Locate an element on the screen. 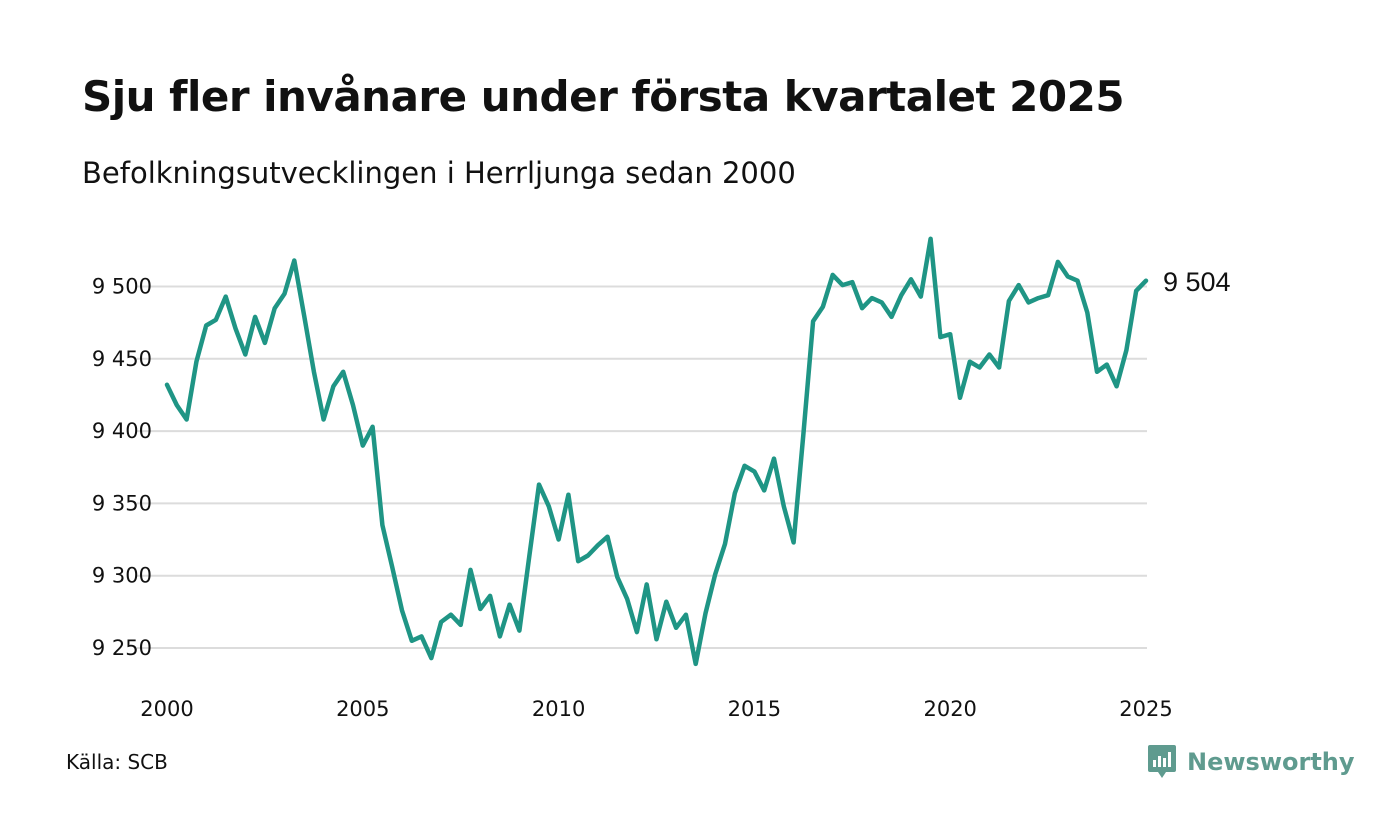 Image resolution: width=1400 pixels, height=840 pixels. newsworthy-logo-icon is located at coordinates (1162, 761).